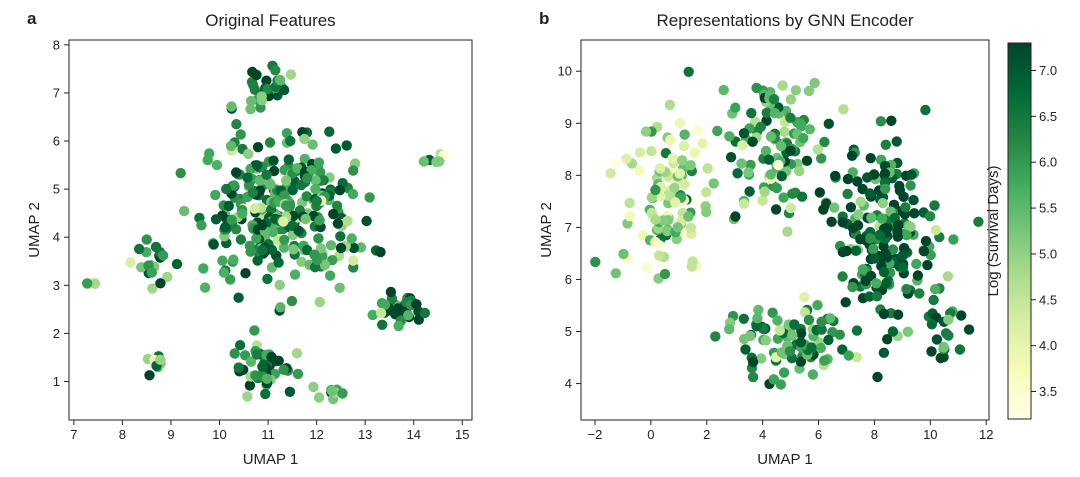 The height and width of the screenshot is (477, 1080). I want to click on y-tick-label: 10, so click(565, 71).